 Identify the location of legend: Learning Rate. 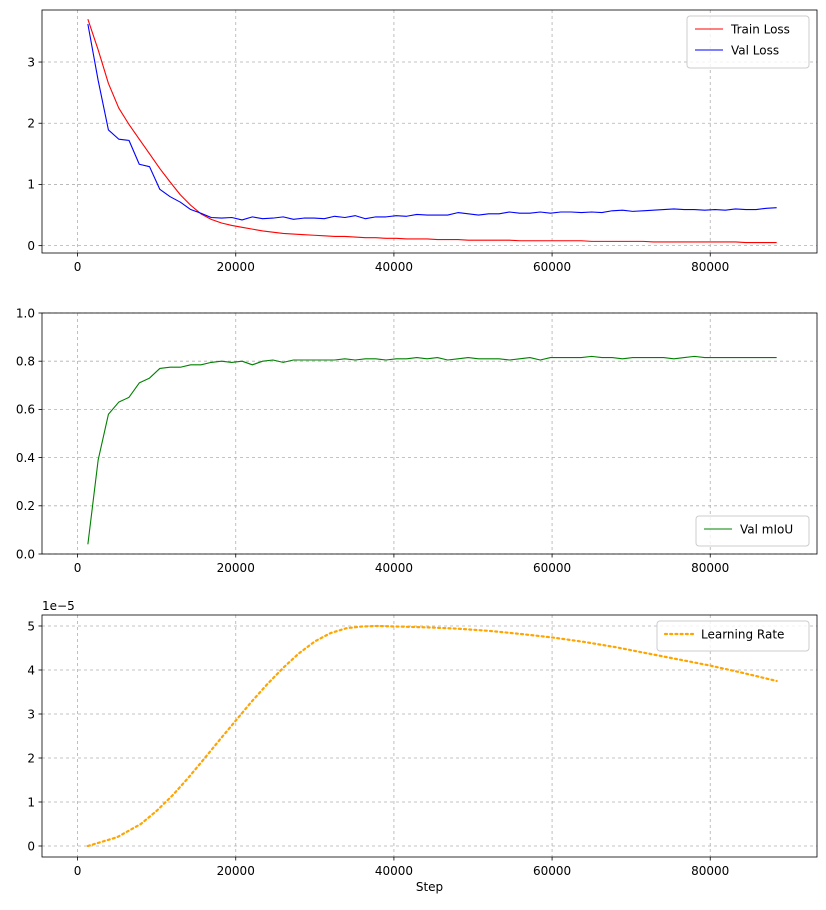
(733, 636).